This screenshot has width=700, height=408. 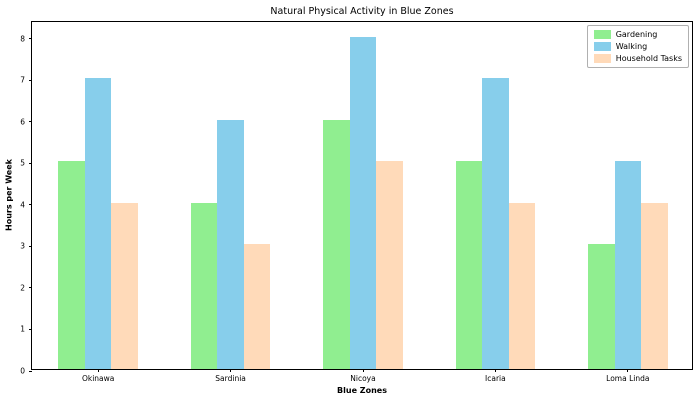 I want to click on y-tick-label: 7, so click(x=22, y=80).